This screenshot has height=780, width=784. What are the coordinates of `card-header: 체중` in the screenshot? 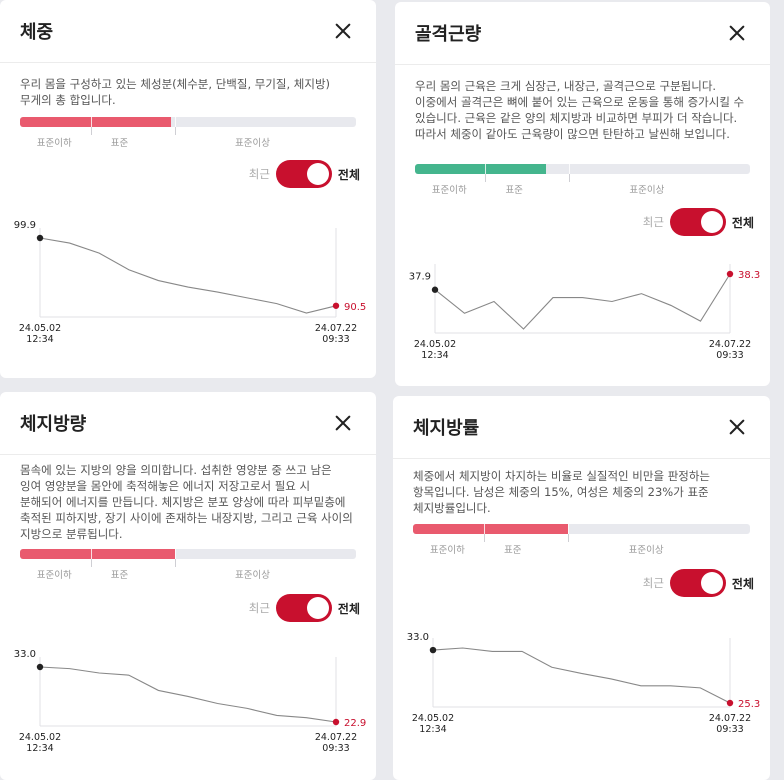 It's located at (188, 31).